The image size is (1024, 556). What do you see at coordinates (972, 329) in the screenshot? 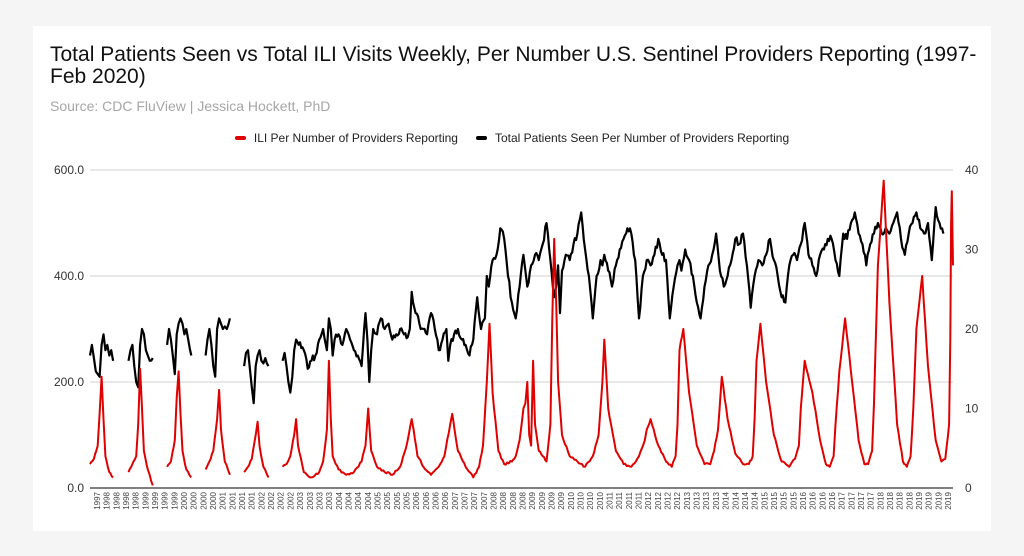
I see `right-tick-label: 20` at bounding box center [972, 329].